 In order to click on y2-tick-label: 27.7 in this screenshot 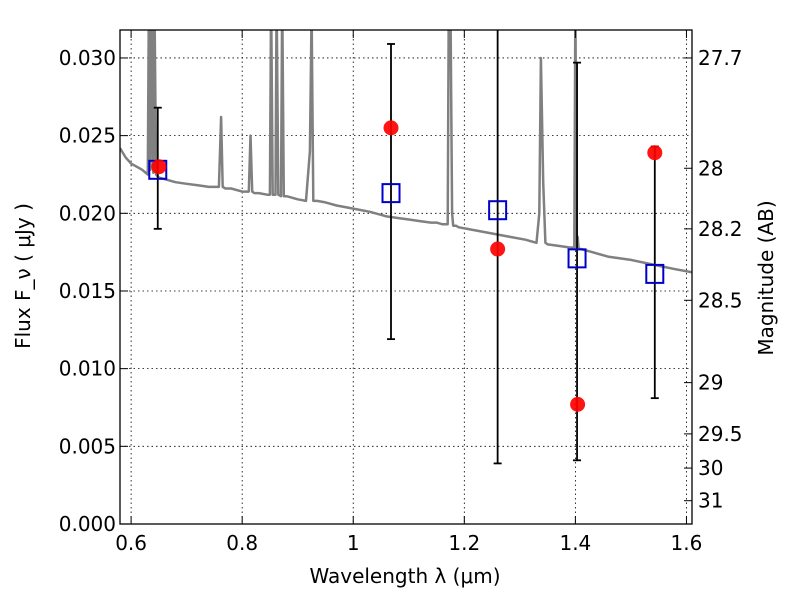, I will do `click(720, 58)`.